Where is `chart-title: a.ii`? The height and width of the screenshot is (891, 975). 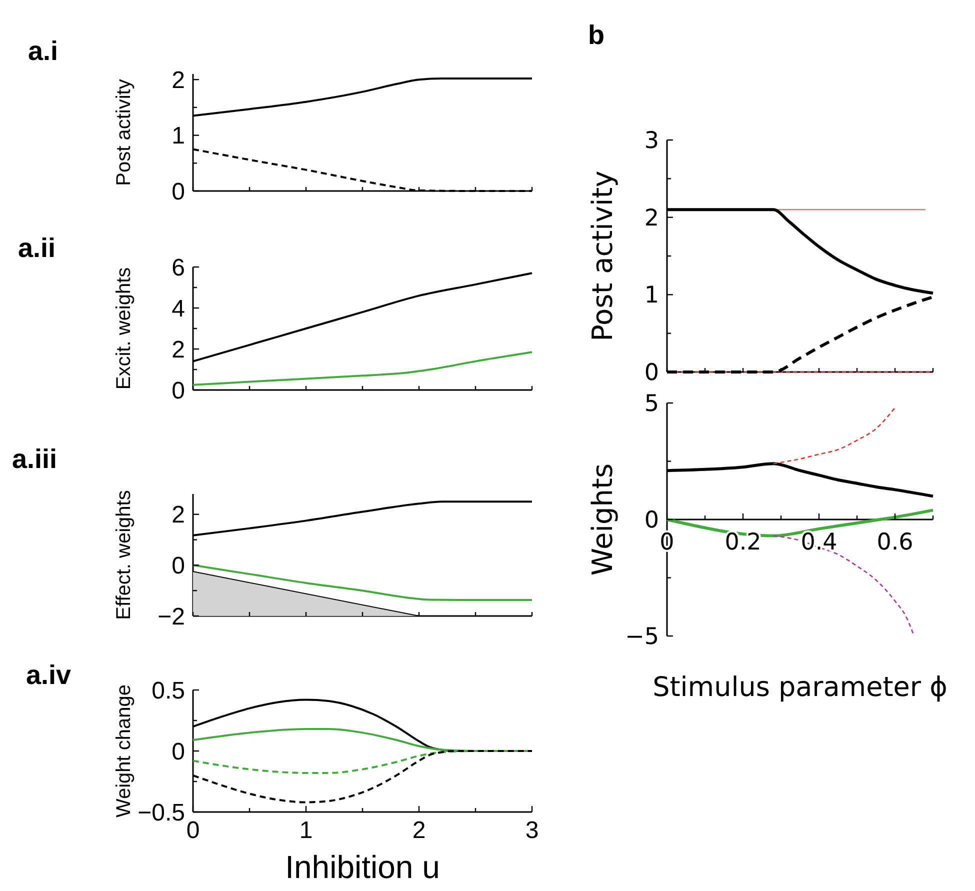
chart-title: a.ii is located at coordinates (37, 248).